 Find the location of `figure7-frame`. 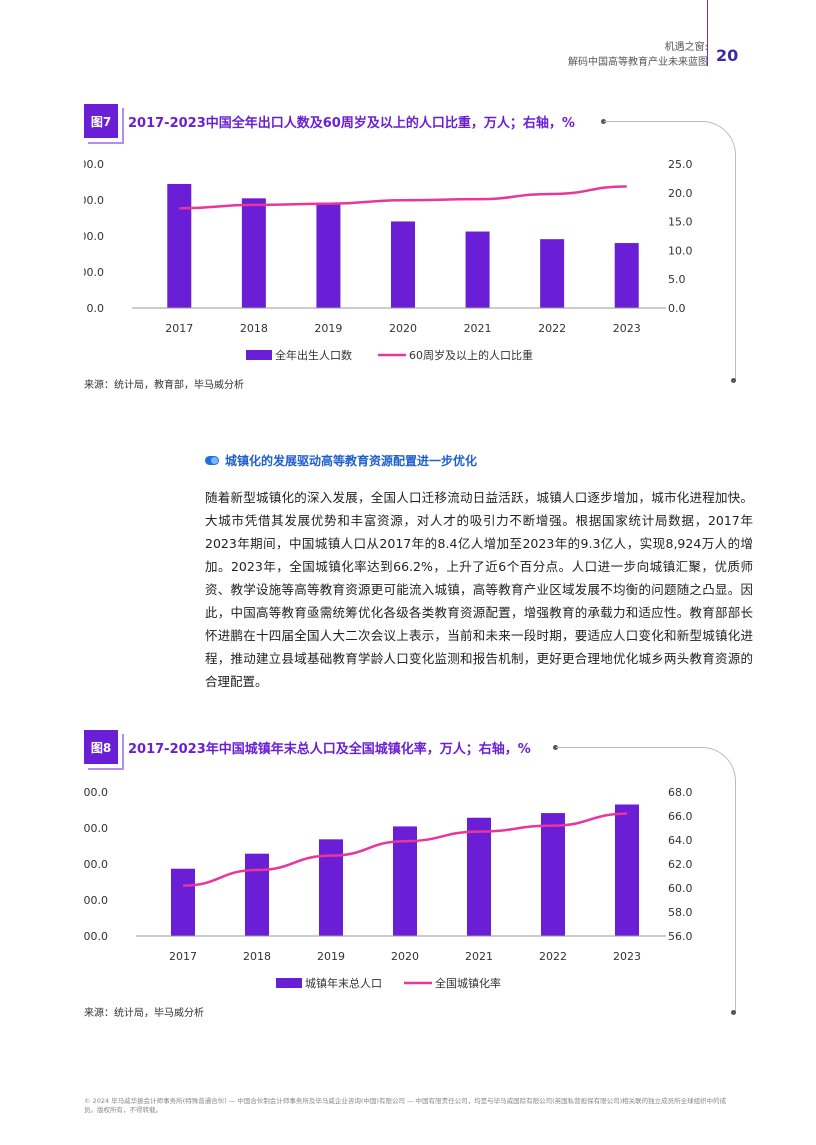

figure7-frame is located at coordinates (670, 251).